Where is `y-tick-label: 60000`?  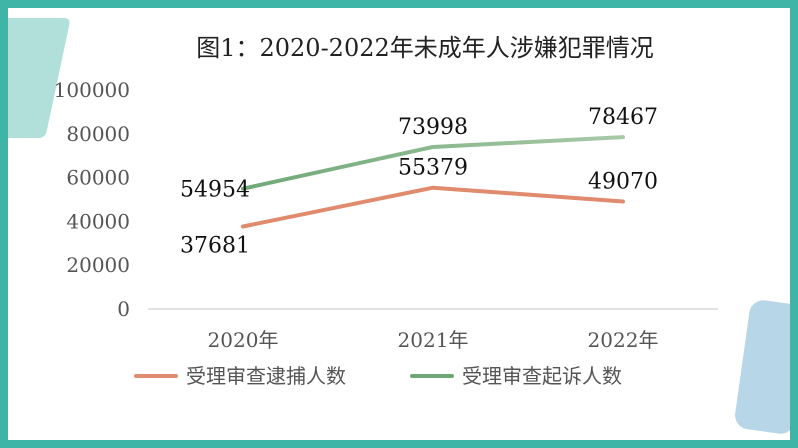
y-tick-label: 60000 is located at coordinates (98, 178).